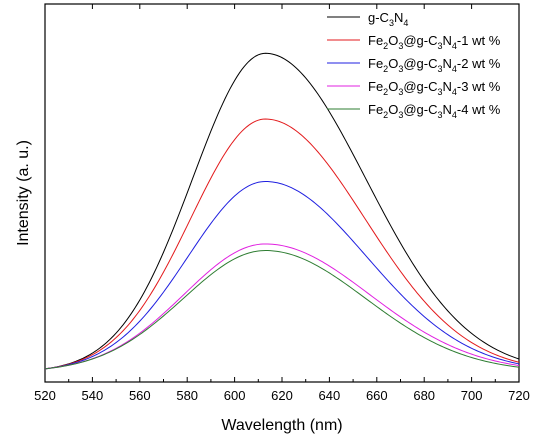 The image size is (555, 437). I want to click on x-tick-label: 580, so click(187, 395).